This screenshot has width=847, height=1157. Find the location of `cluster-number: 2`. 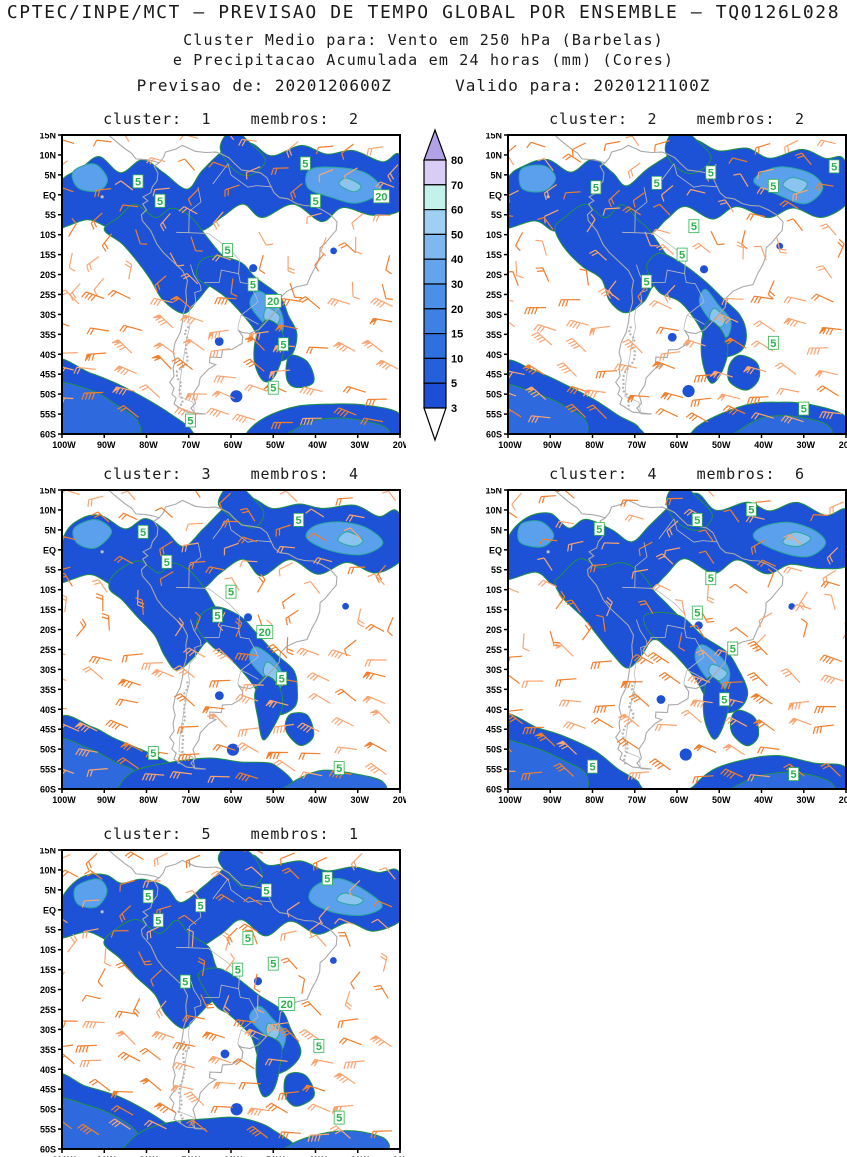

cluster-number: 2 is located at coordinates (652, 119).